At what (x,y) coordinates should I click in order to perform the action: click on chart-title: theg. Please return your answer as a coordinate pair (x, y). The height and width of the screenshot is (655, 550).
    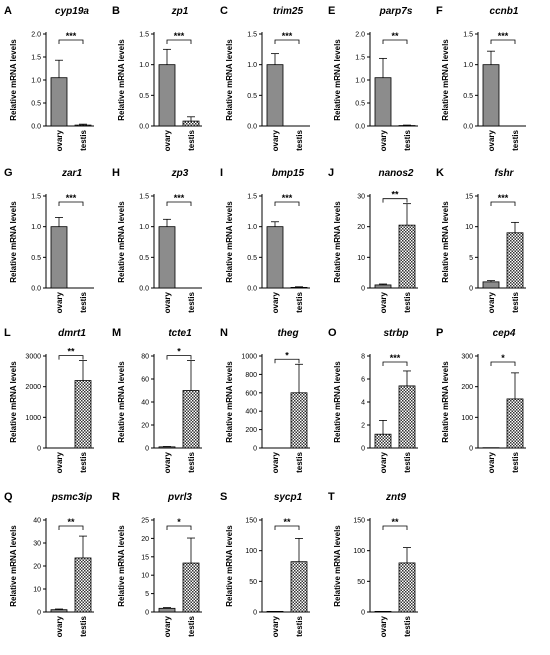
    Looking at the image, I should click on (287, 333).